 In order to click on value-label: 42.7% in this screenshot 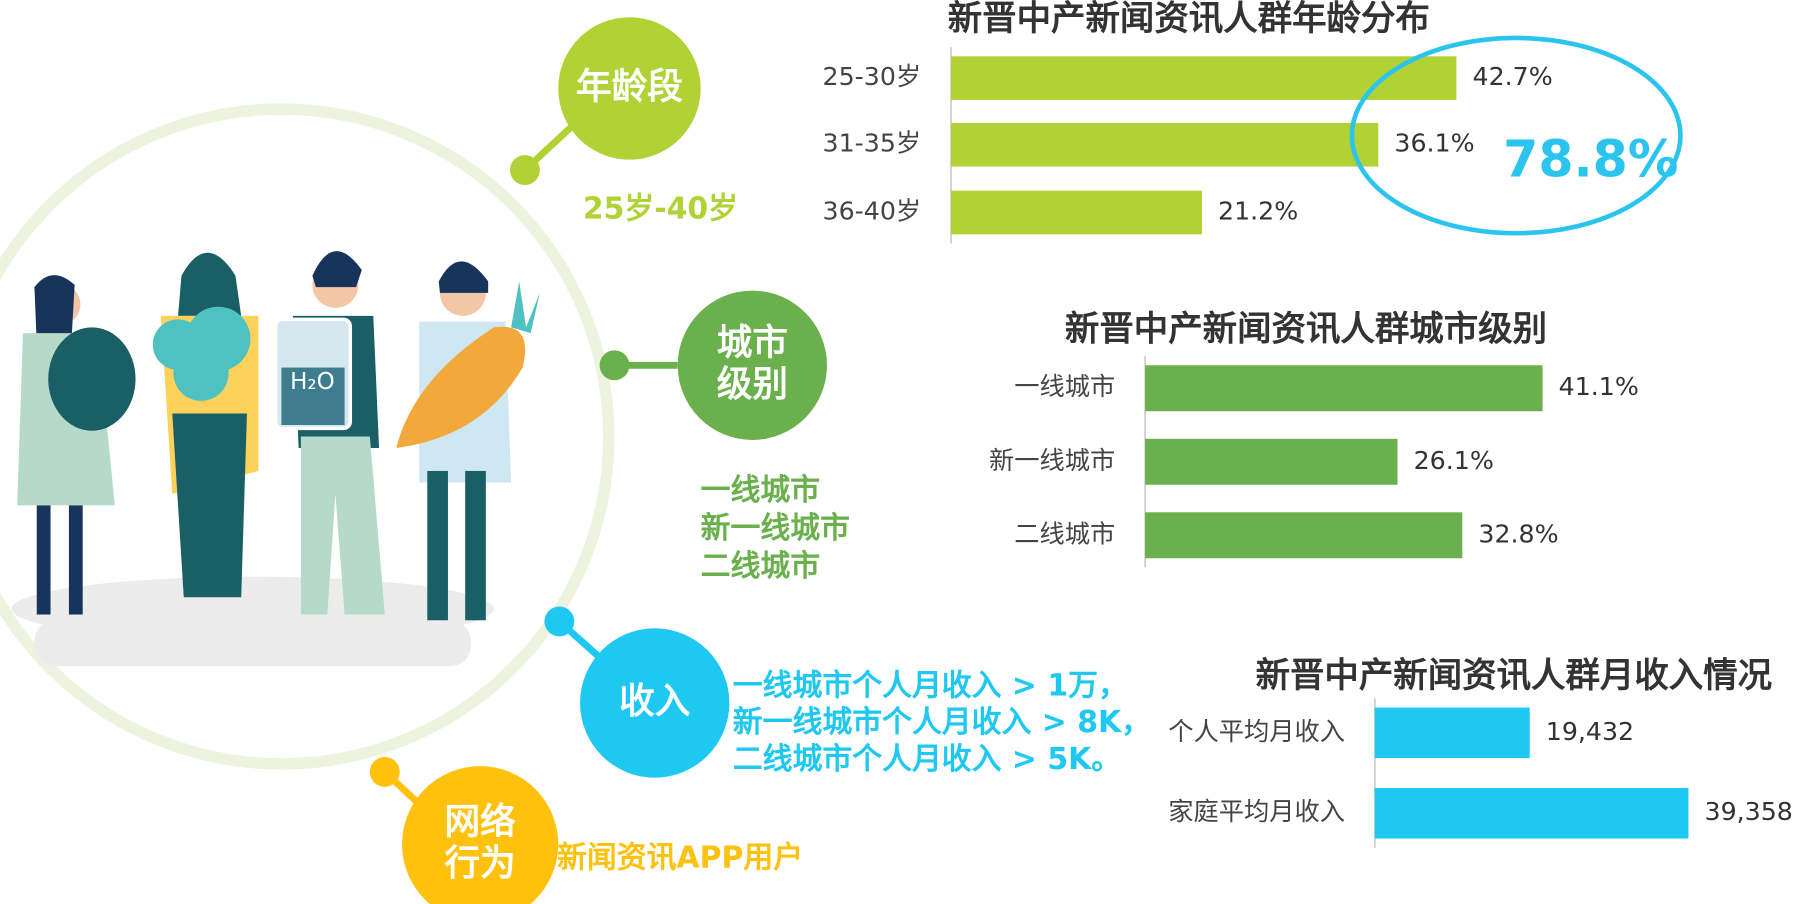, I will do `click(1513, 76)`.